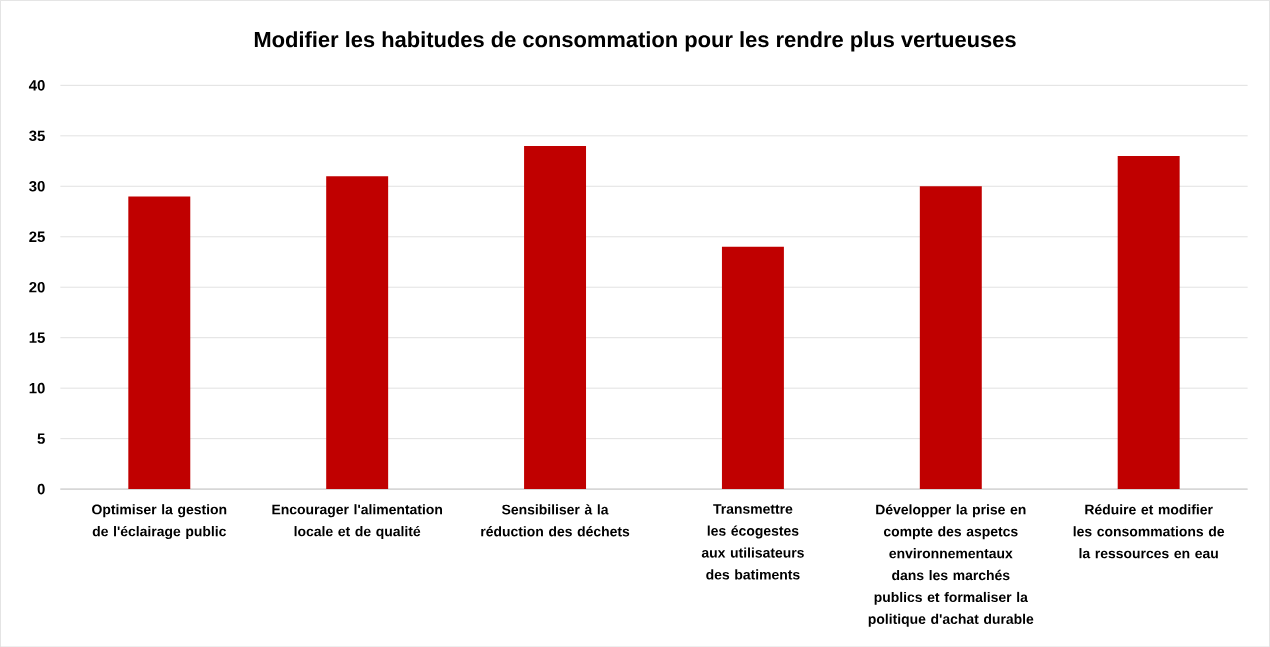 This screenshot has width=1270, height=647. Describe the element at coordinates (36, 85) in the screenshot. I see `y-tick-label: 40` at that location.